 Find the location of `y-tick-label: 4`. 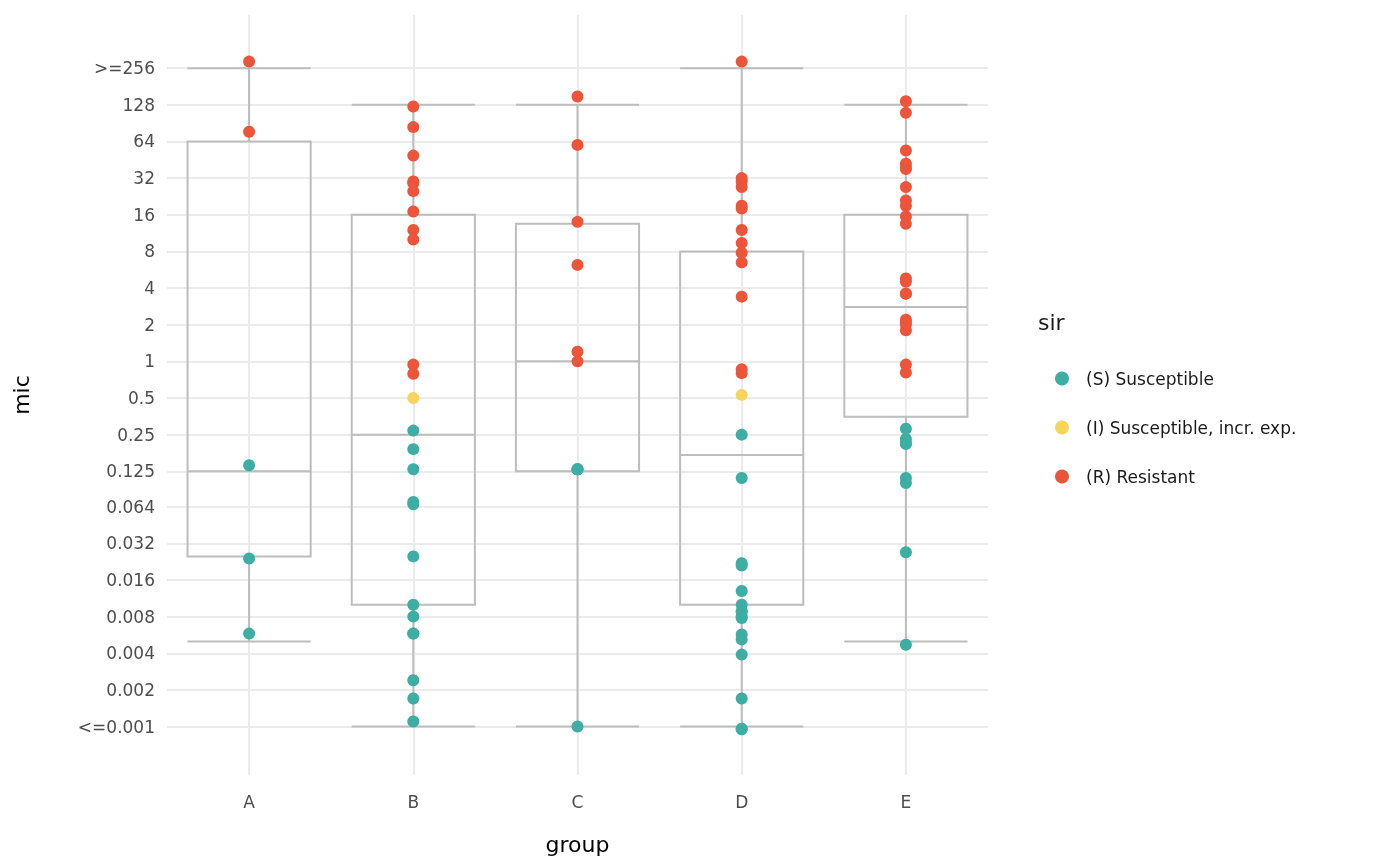

y-tick-label: 4 is located at coordinates (149, 288).